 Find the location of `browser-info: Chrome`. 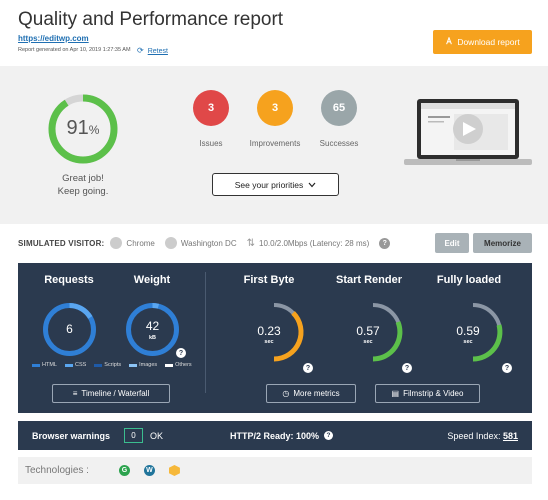

browser-info: Chrome is located at coordinates (132, 243).